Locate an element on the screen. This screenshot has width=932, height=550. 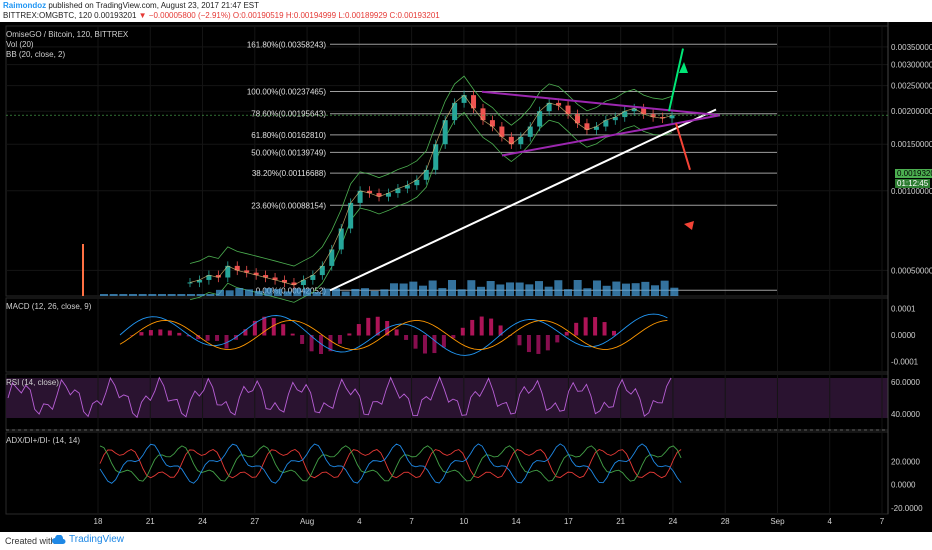
ascending-trendline is located at coordinates (523, 200).